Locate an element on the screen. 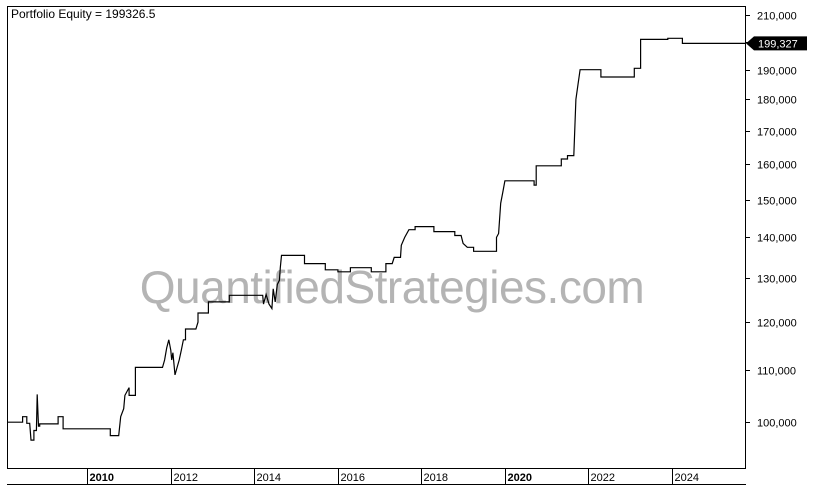  y-tick-label: 170,000 is located at coordinates (777, 133).